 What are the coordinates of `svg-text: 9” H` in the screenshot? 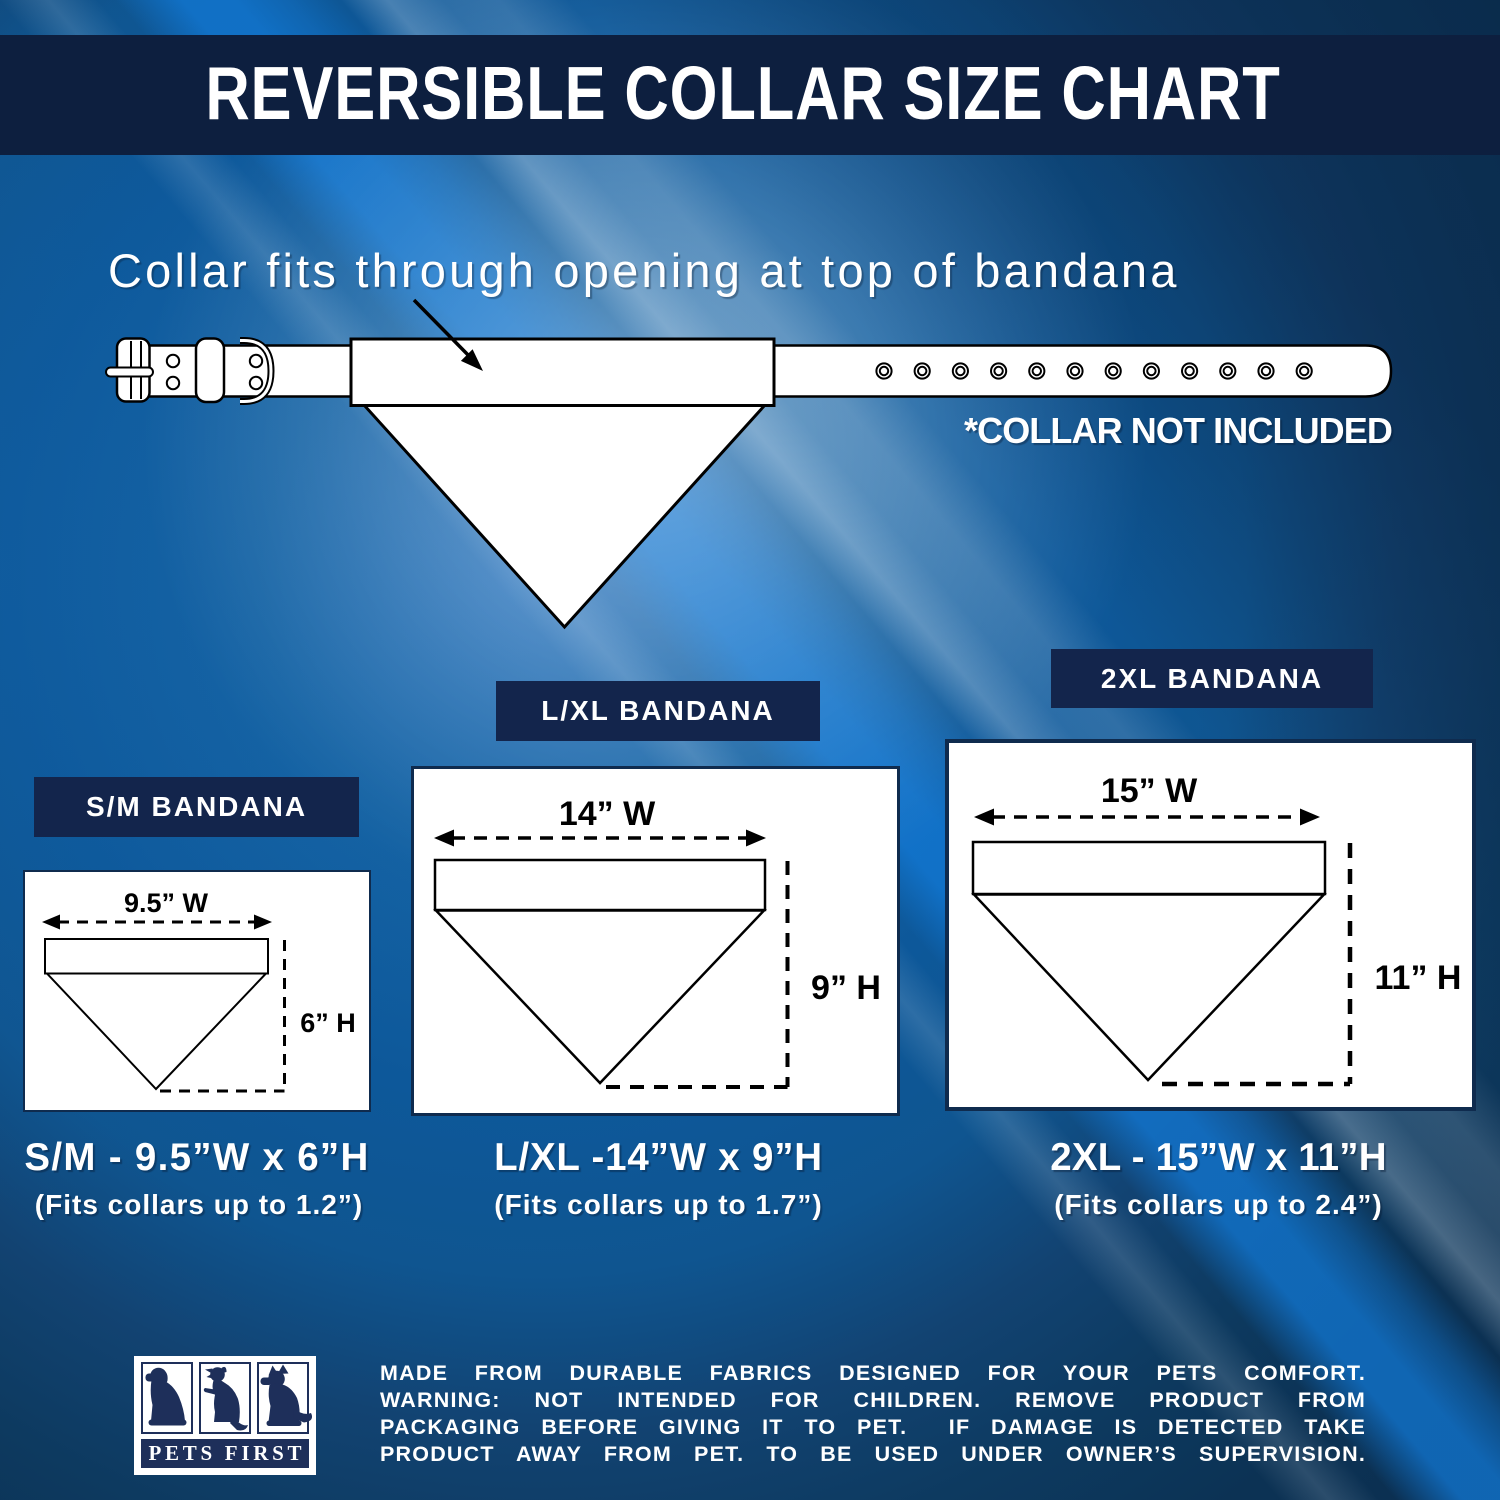 It's located at (846, 988).